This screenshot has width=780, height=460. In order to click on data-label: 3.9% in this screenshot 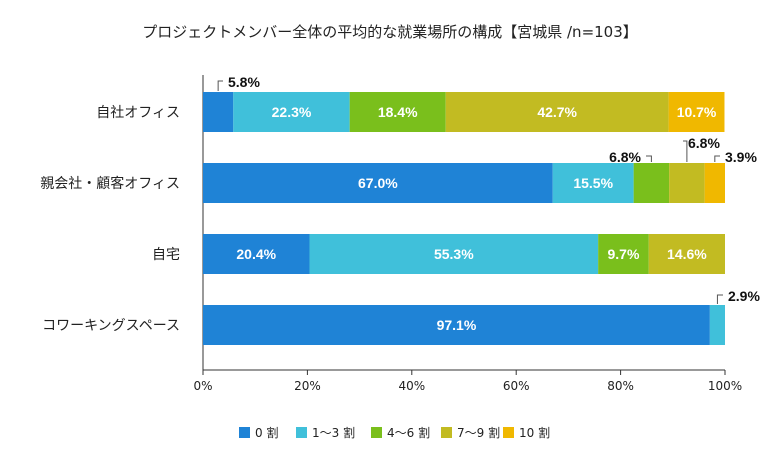, I will do `click(741, 157)`.